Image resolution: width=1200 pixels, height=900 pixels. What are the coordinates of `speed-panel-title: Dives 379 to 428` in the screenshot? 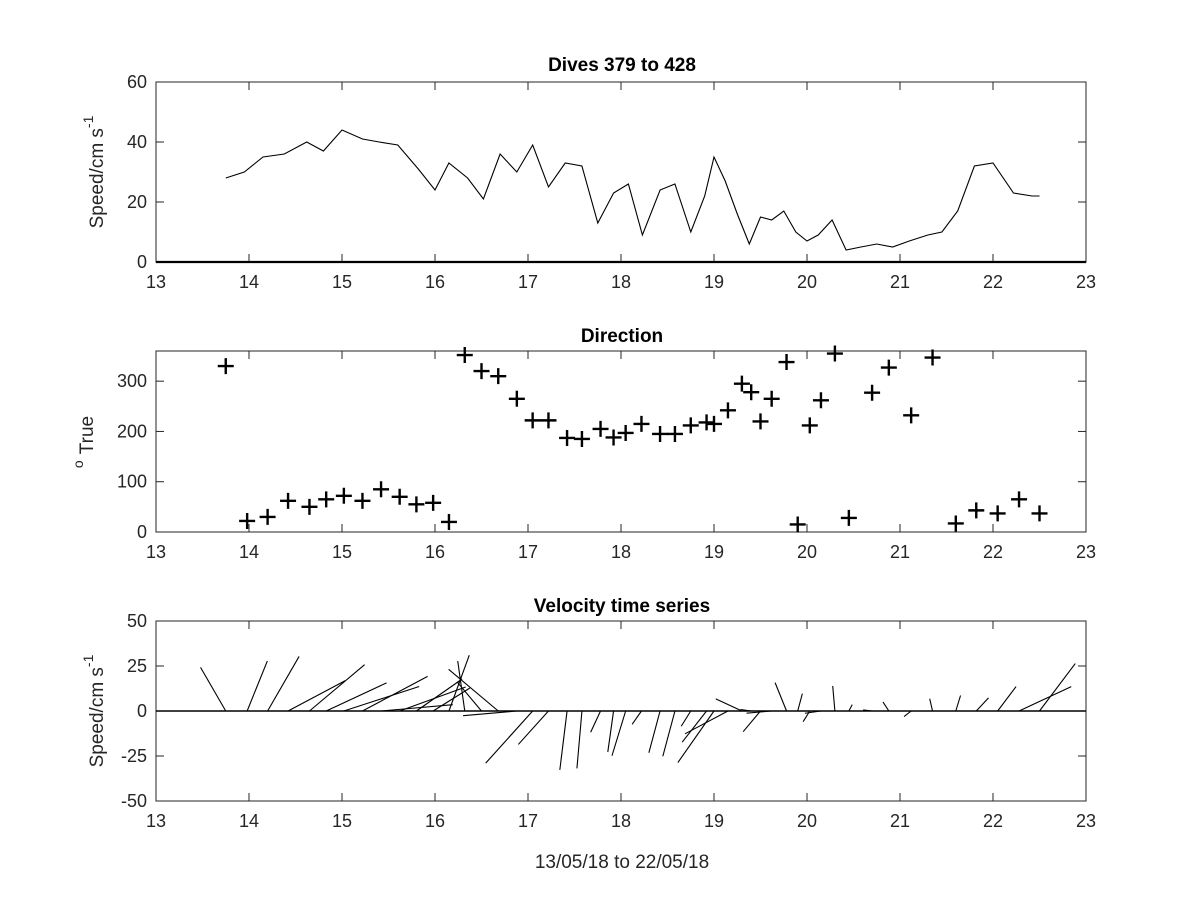 It's located at (622, 65).